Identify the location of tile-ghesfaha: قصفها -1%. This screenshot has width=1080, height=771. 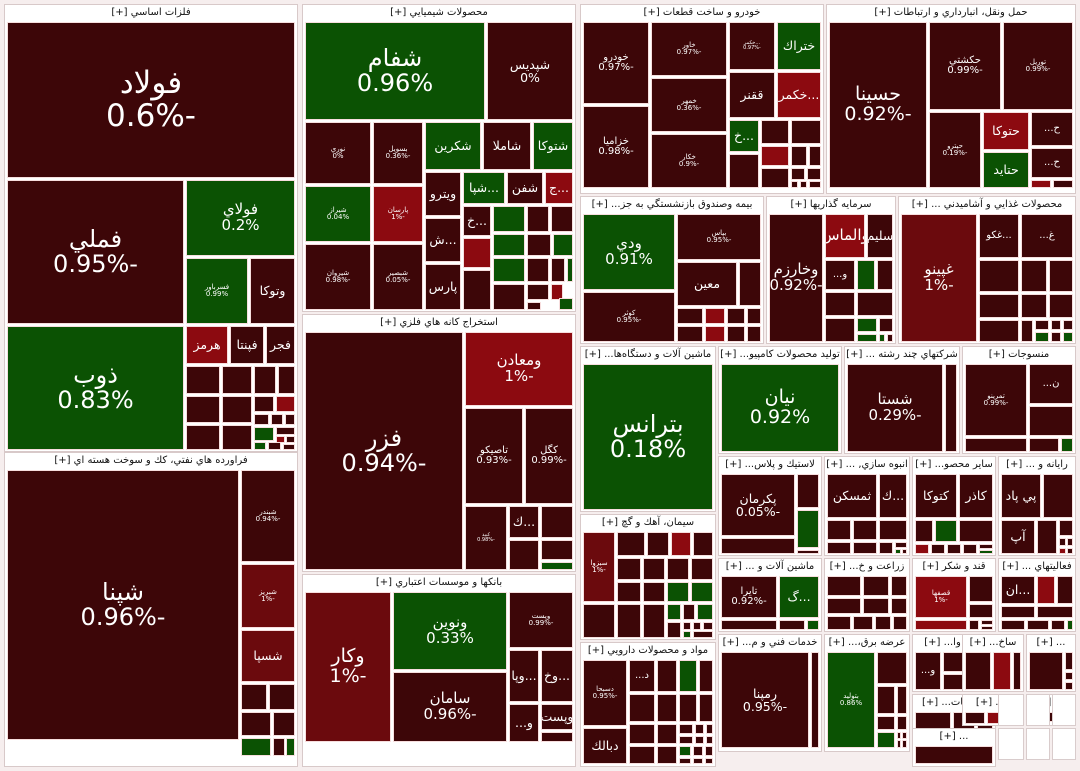
(941, 597).